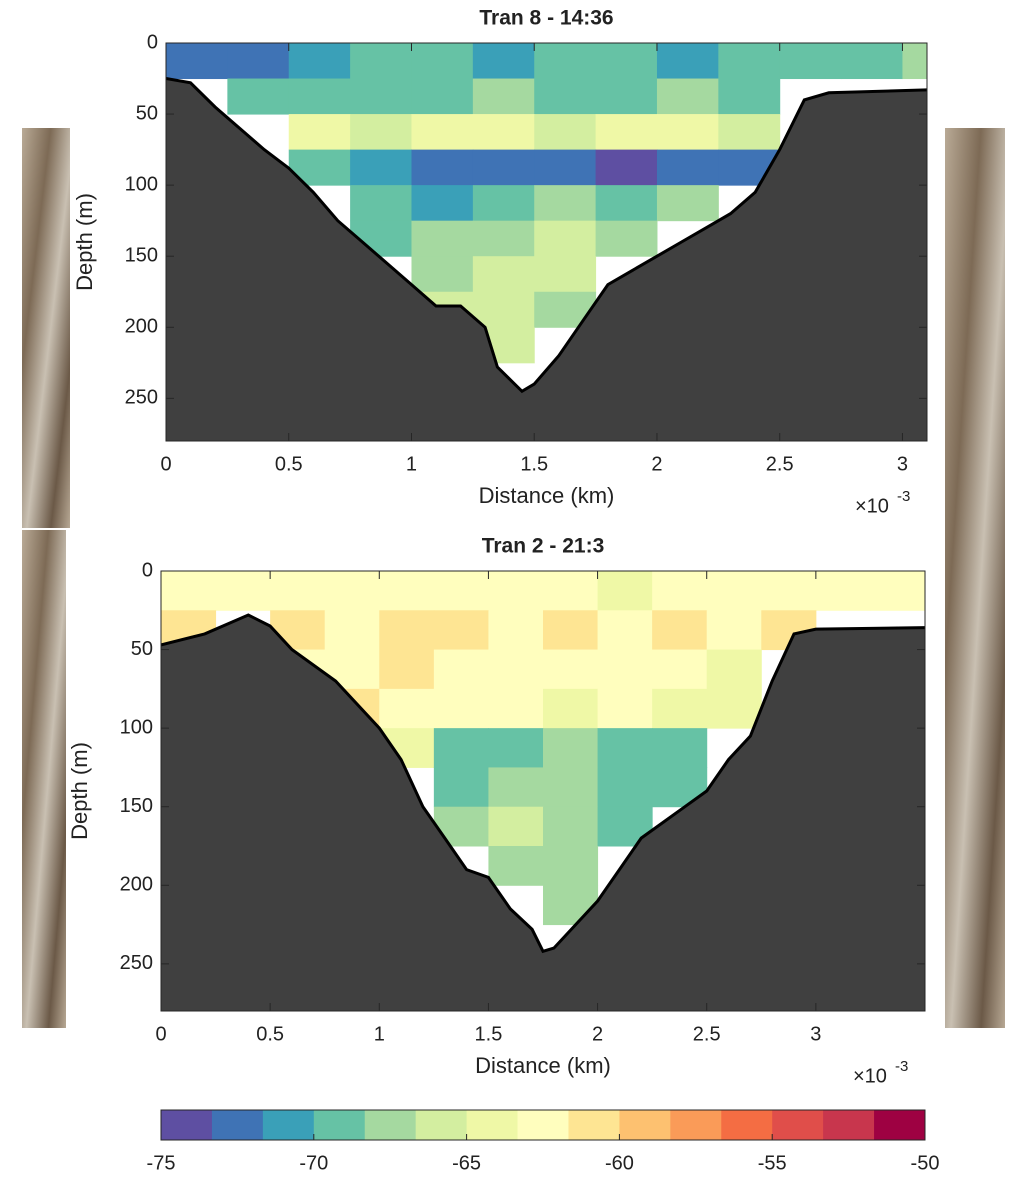 The height and width of the screenshot is (1181, 1013). What do you see at coordinates (141, 184) in the screenshot?
I see `y-tick-label: 100` at bounding box center [141, 184].